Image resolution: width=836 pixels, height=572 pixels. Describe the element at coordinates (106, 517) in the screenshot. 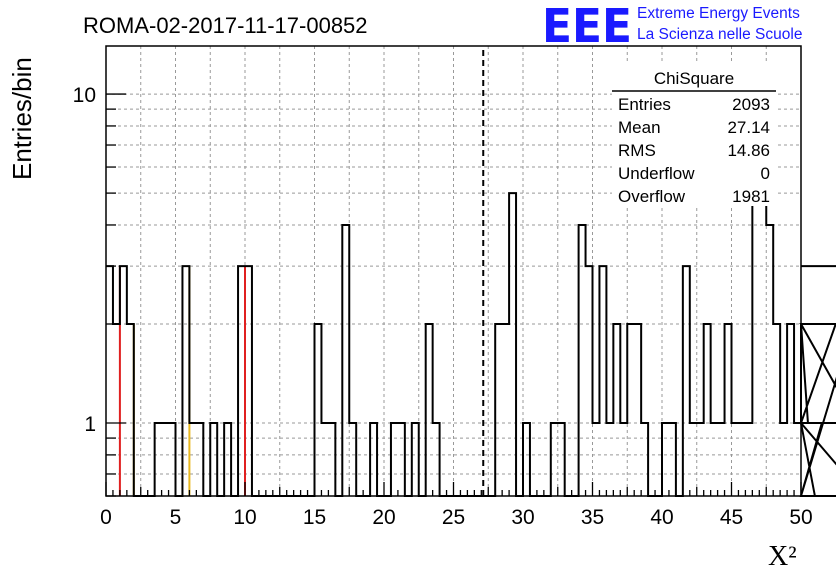

I see `x-tick-label: 0` at that location.